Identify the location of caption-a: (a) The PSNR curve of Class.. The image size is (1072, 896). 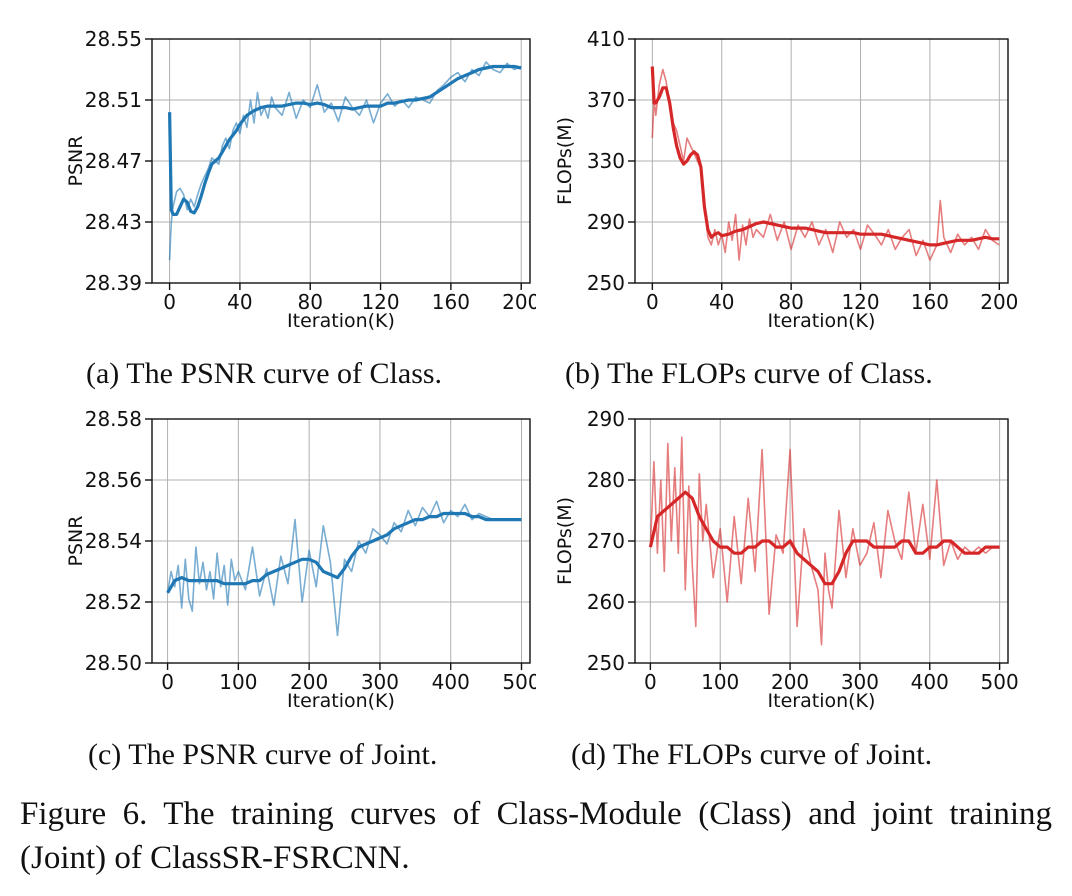
(264, 373).